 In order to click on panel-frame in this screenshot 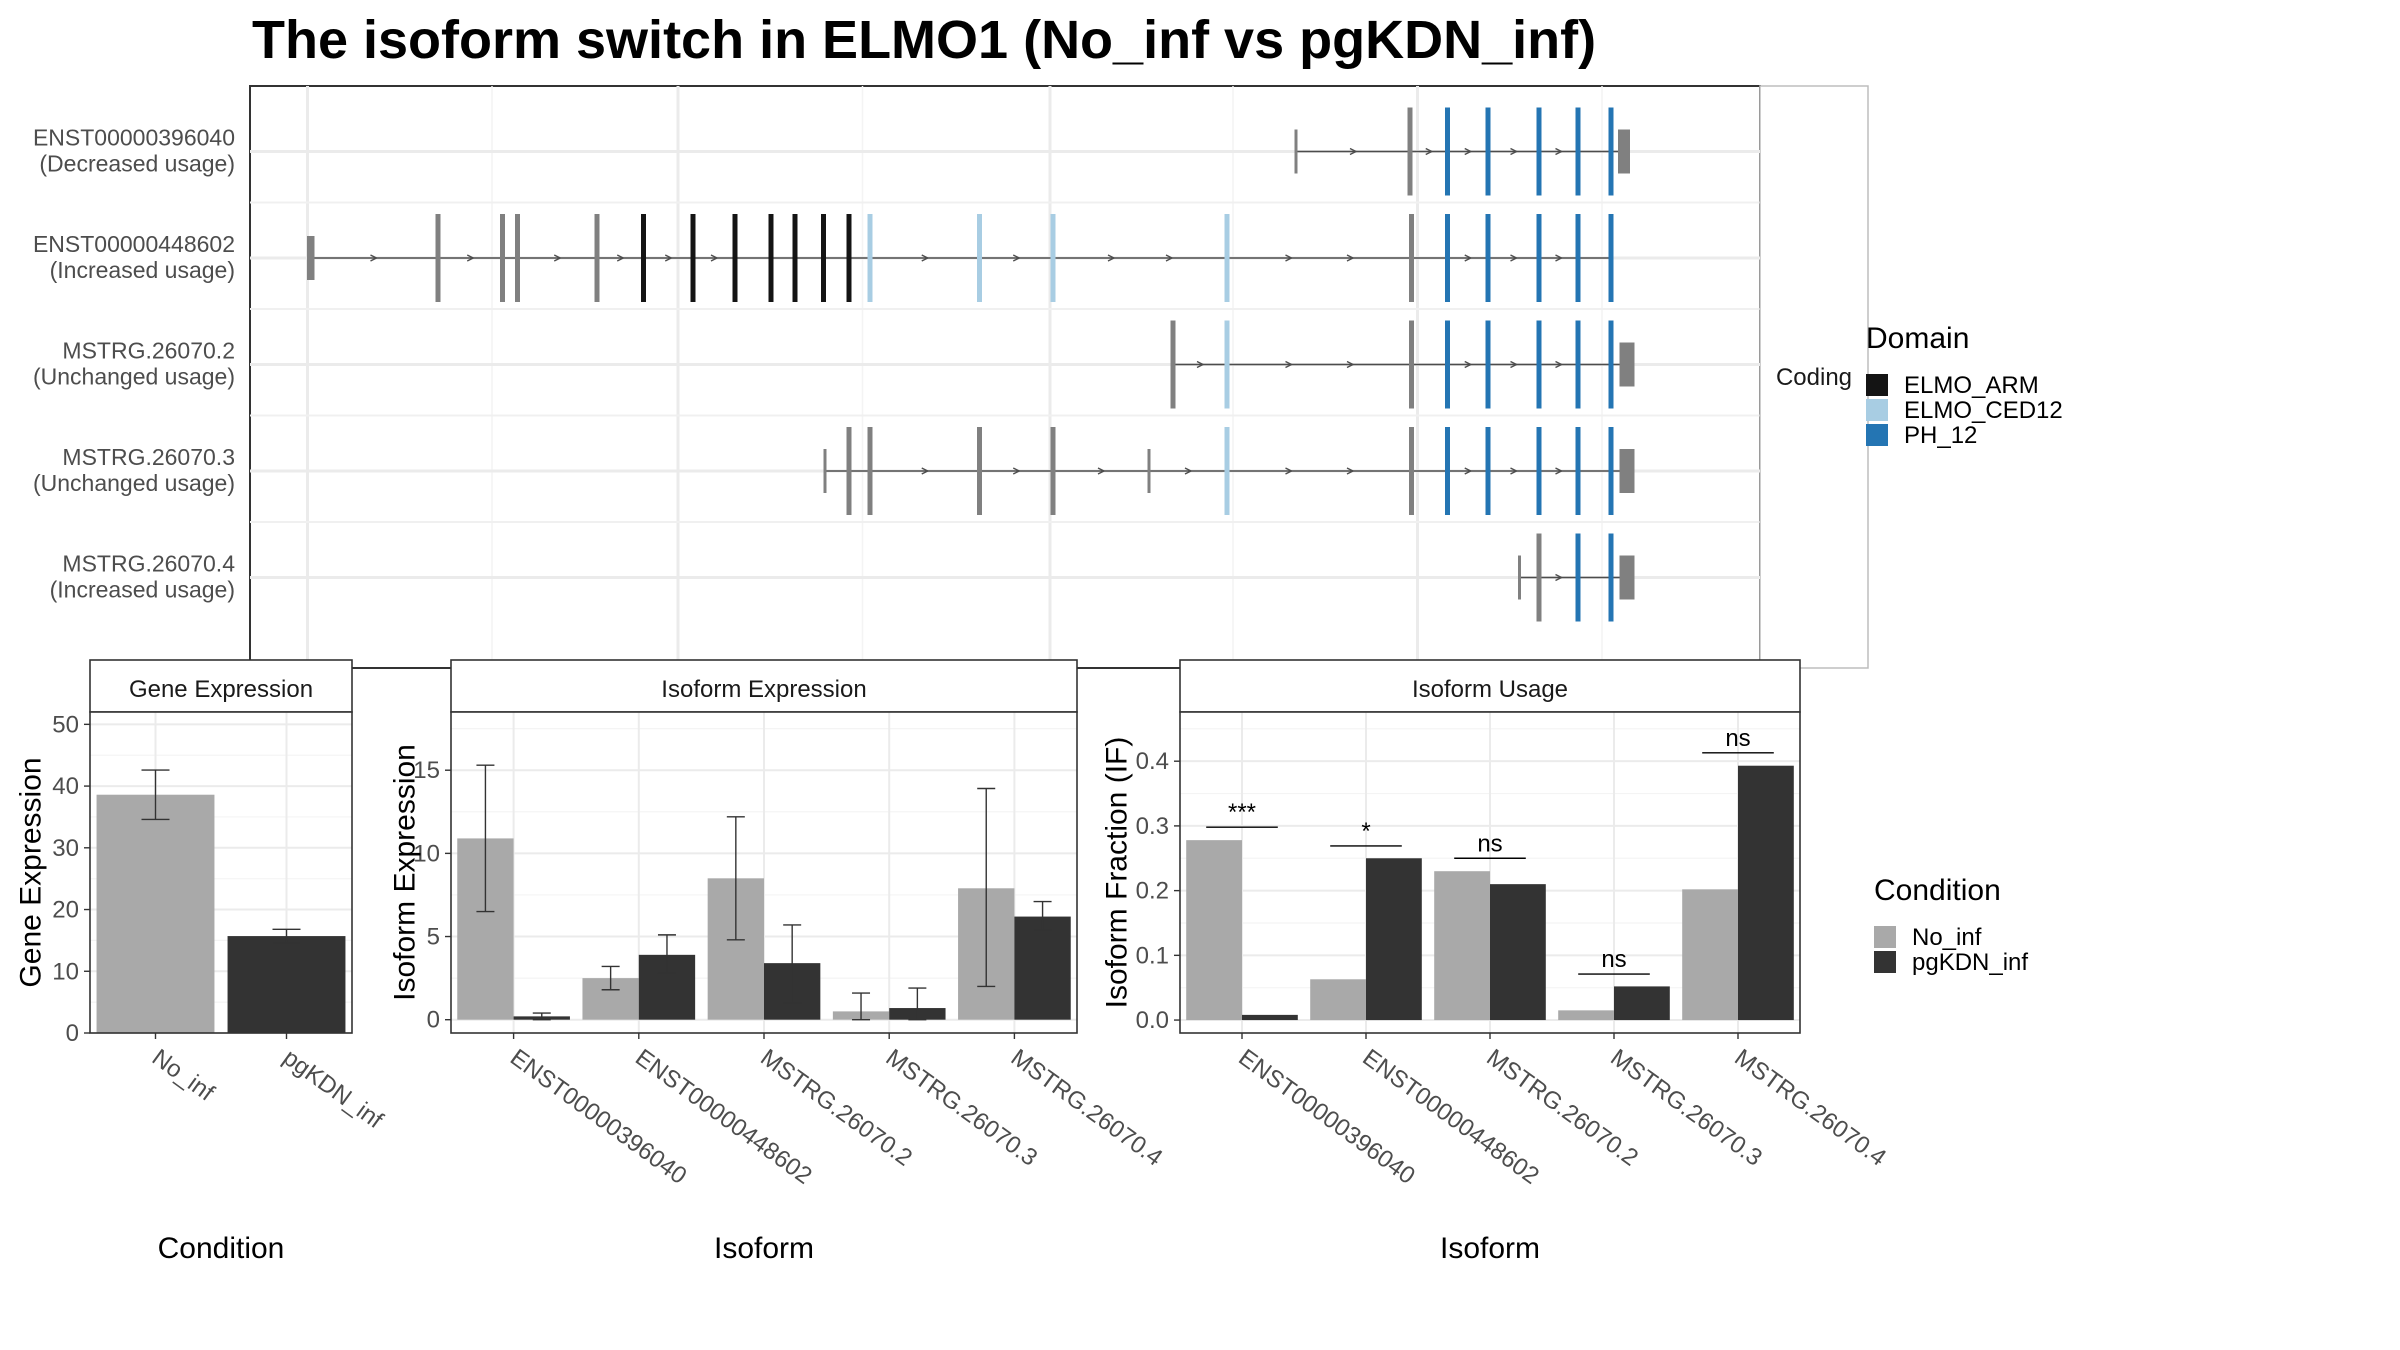, I will do `click(221, 872)`.